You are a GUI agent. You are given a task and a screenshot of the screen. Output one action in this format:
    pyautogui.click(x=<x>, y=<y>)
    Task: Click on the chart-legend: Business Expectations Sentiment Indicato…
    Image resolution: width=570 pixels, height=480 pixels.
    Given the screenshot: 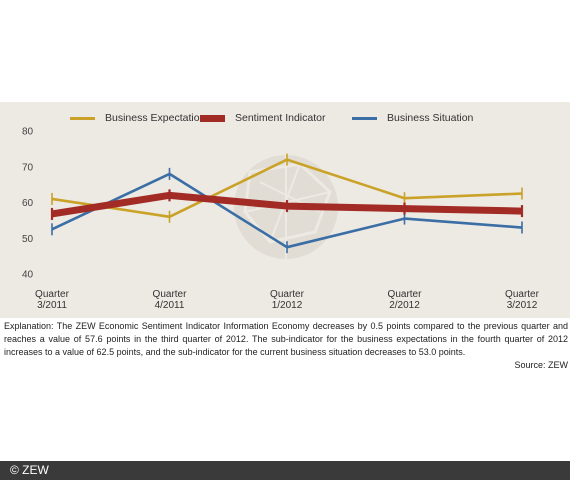 What is the action you would take?
    pyautogui.click(x=285, y=117)
    